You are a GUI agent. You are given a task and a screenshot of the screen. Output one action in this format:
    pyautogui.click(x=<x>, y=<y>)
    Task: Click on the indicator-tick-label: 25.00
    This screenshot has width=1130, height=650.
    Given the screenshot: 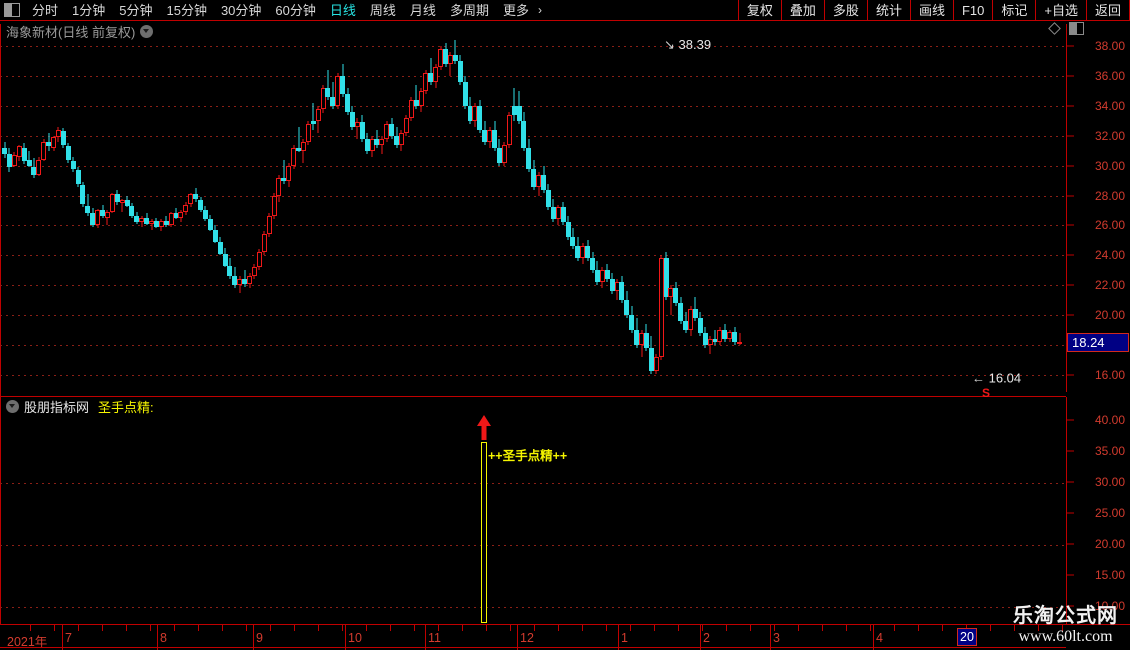 What is the action you would take?
    pyautogui.click(x=1110, y=513)
    